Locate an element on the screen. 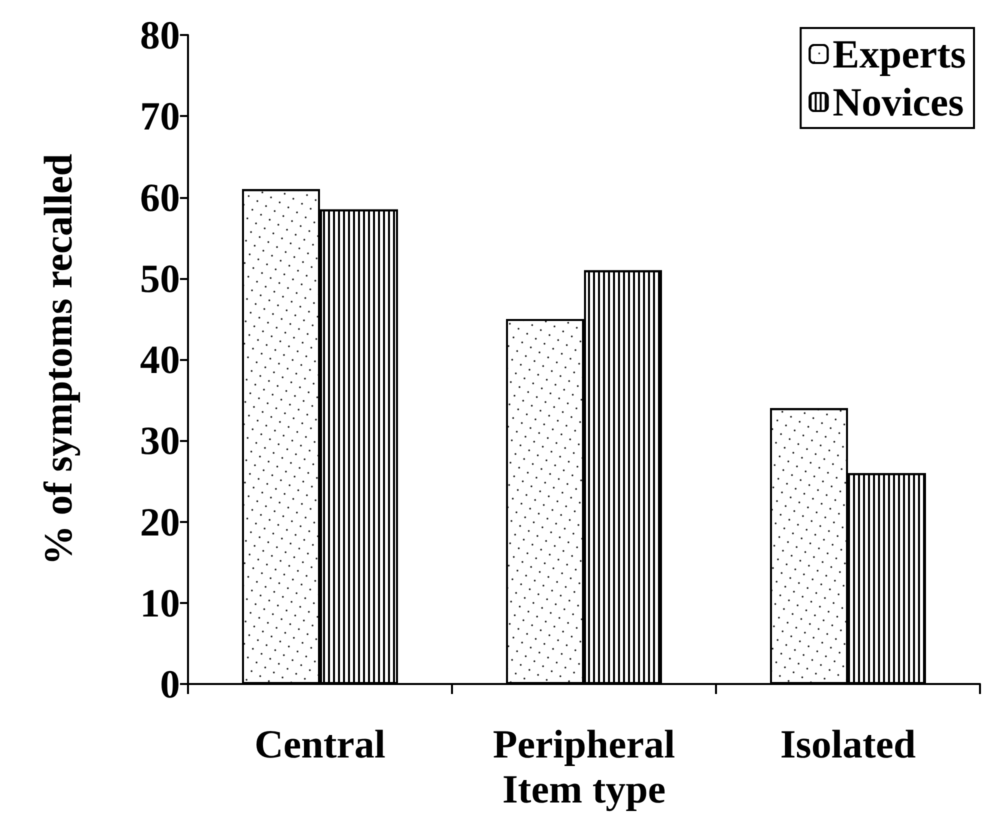  x-tick-label: Isolated is located at coordinates (848, 744).